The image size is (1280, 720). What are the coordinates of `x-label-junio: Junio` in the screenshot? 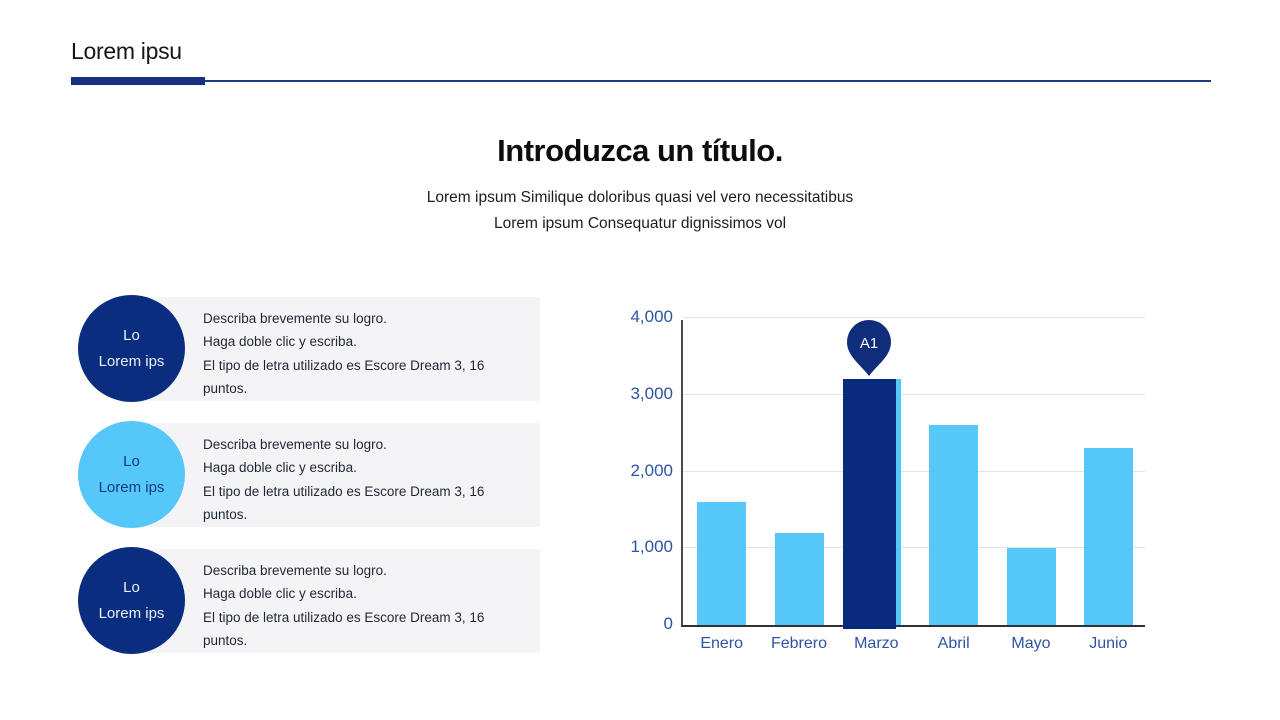 It's located at (1108, 643).